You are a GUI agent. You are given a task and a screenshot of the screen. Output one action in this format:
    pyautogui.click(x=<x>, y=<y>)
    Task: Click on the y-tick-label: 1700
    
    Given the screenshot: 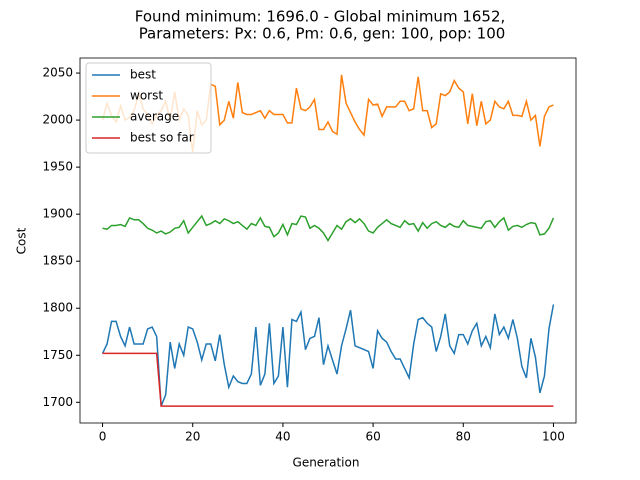 What is the action you would take?
    pyautogui.click(x=57, y=402)
    